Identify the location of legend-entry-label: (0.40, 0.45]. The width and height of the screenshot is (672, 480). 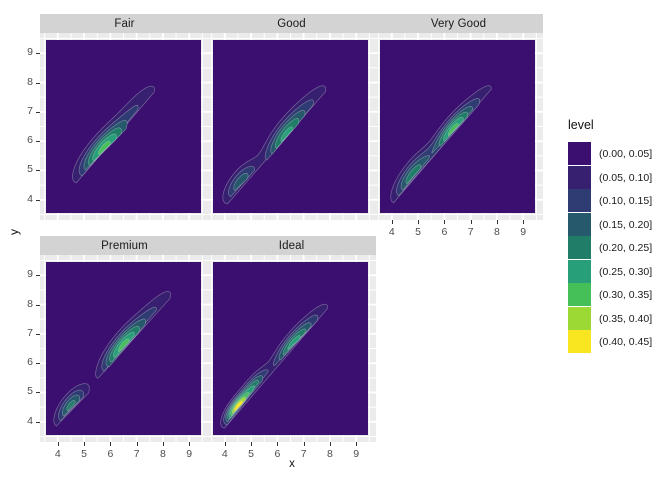
(626, 342).